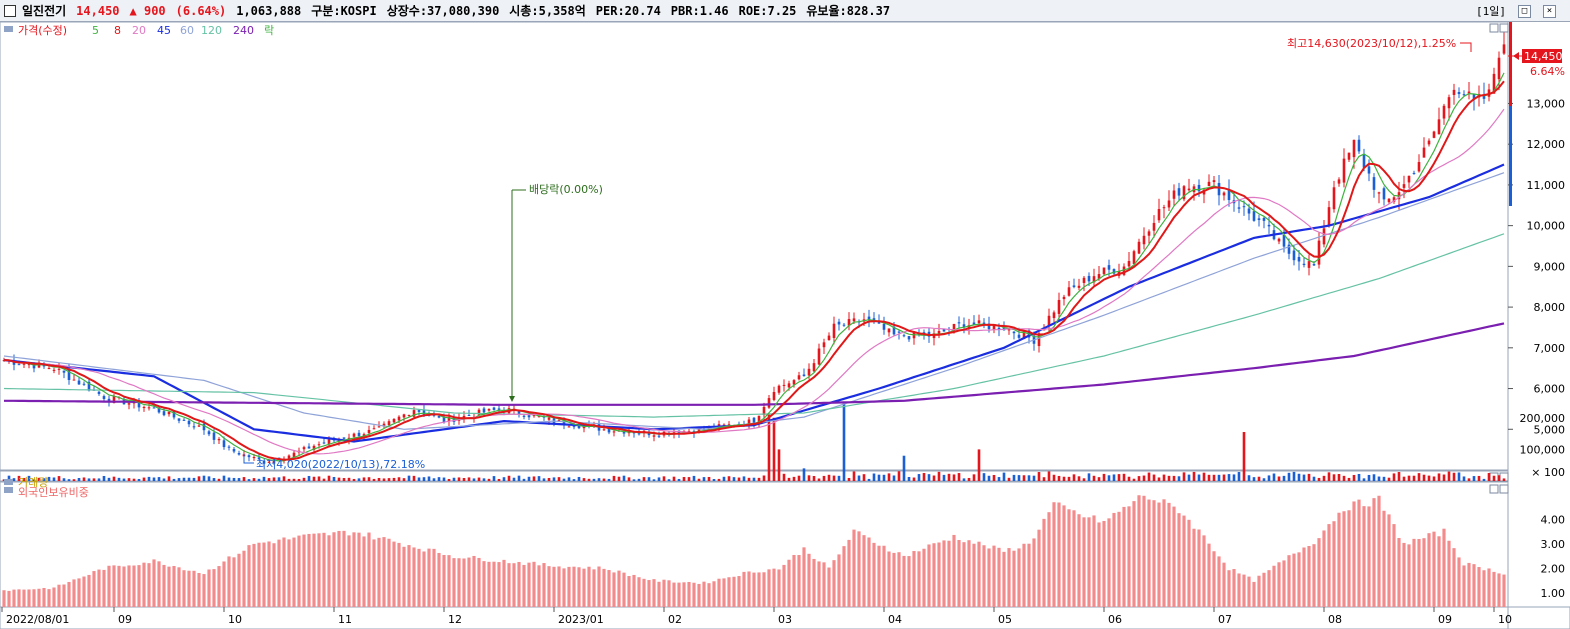 Image resolution: width=1570 pixels, height=629 pixels. What do you see at coordinates (10, 10) in the screenshot?
I see `select-checkbox` at bounding box center [10, 10].